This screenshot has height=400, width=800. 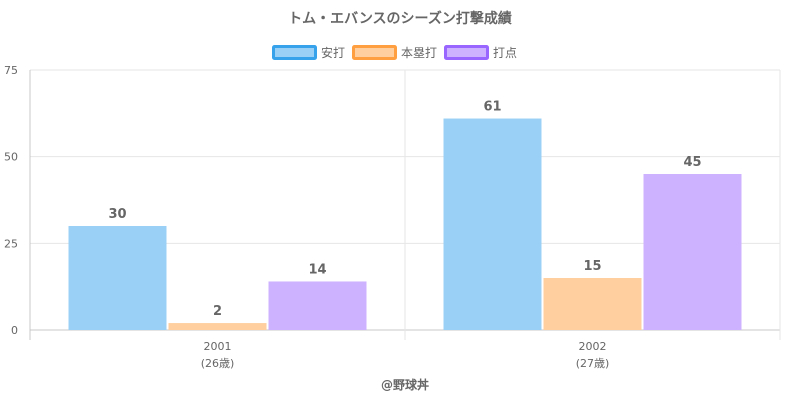 I want to click on y-tick-label: 75, so click(x=11, y=70).